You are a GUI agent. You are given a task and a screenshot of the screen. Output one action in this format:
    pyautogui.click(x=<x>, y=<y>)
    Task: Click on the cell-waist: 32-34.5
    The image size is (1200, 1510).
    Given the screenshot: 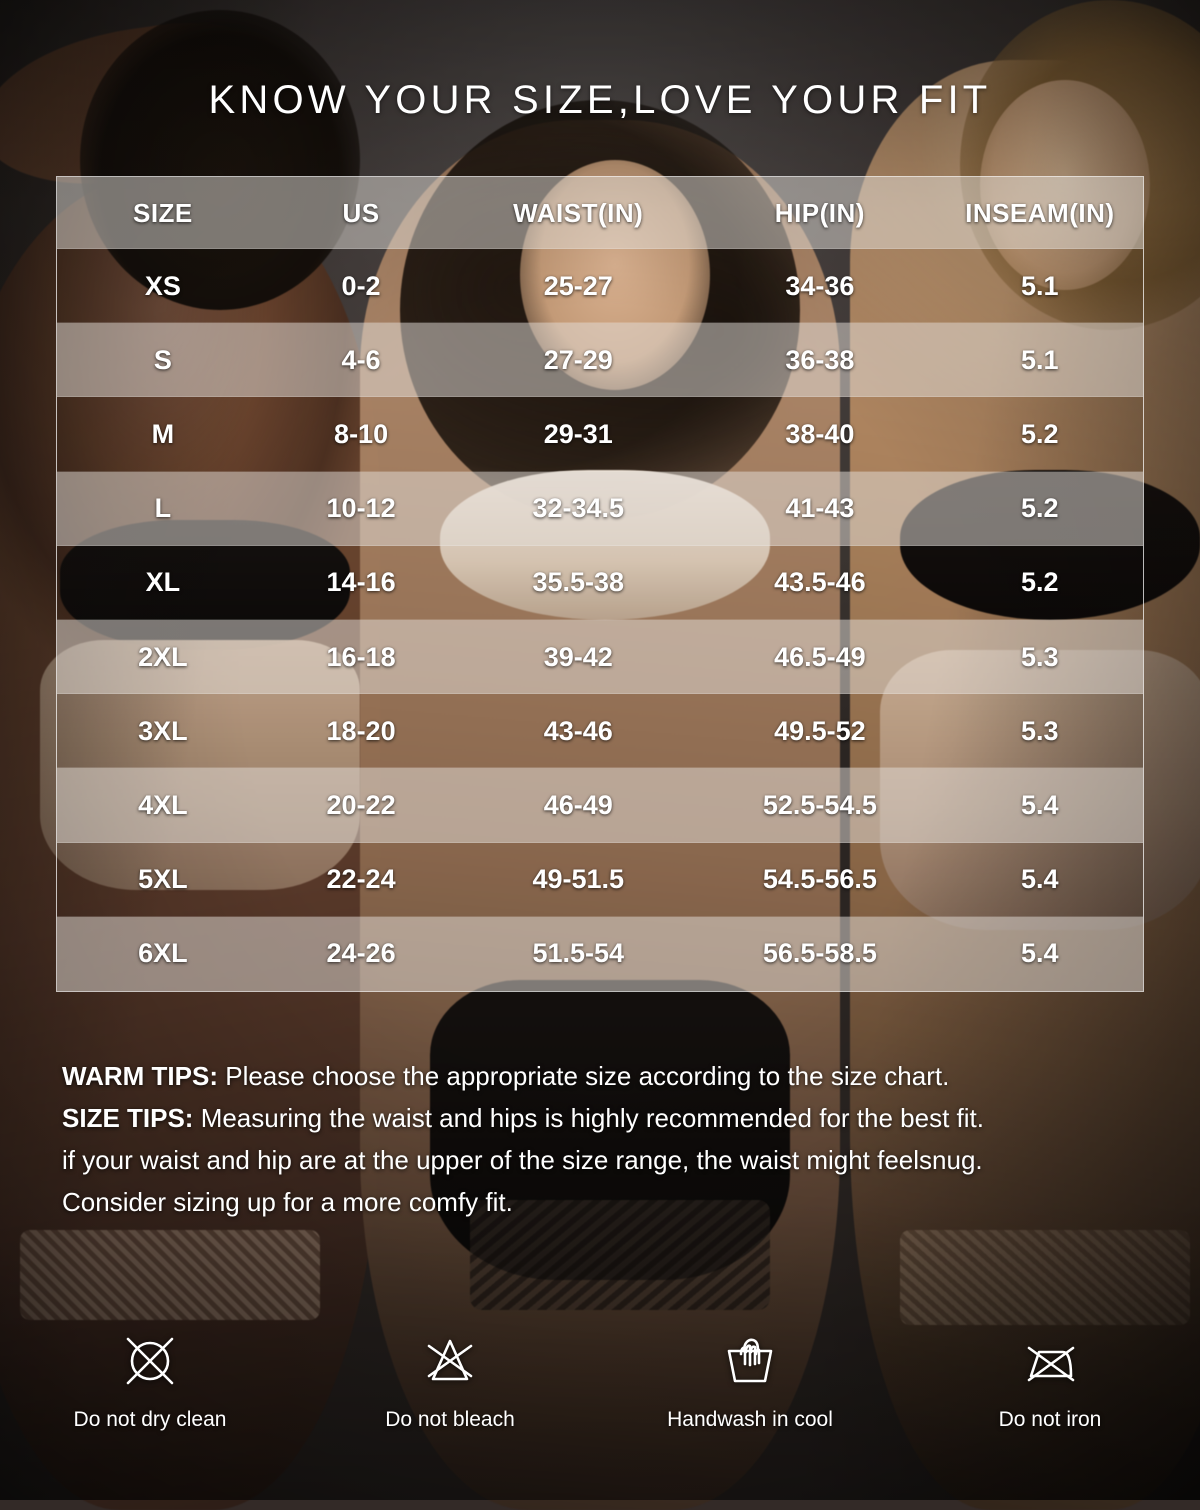 What is the action you would take?
    pyautogui.click(x=578, y=508)
    